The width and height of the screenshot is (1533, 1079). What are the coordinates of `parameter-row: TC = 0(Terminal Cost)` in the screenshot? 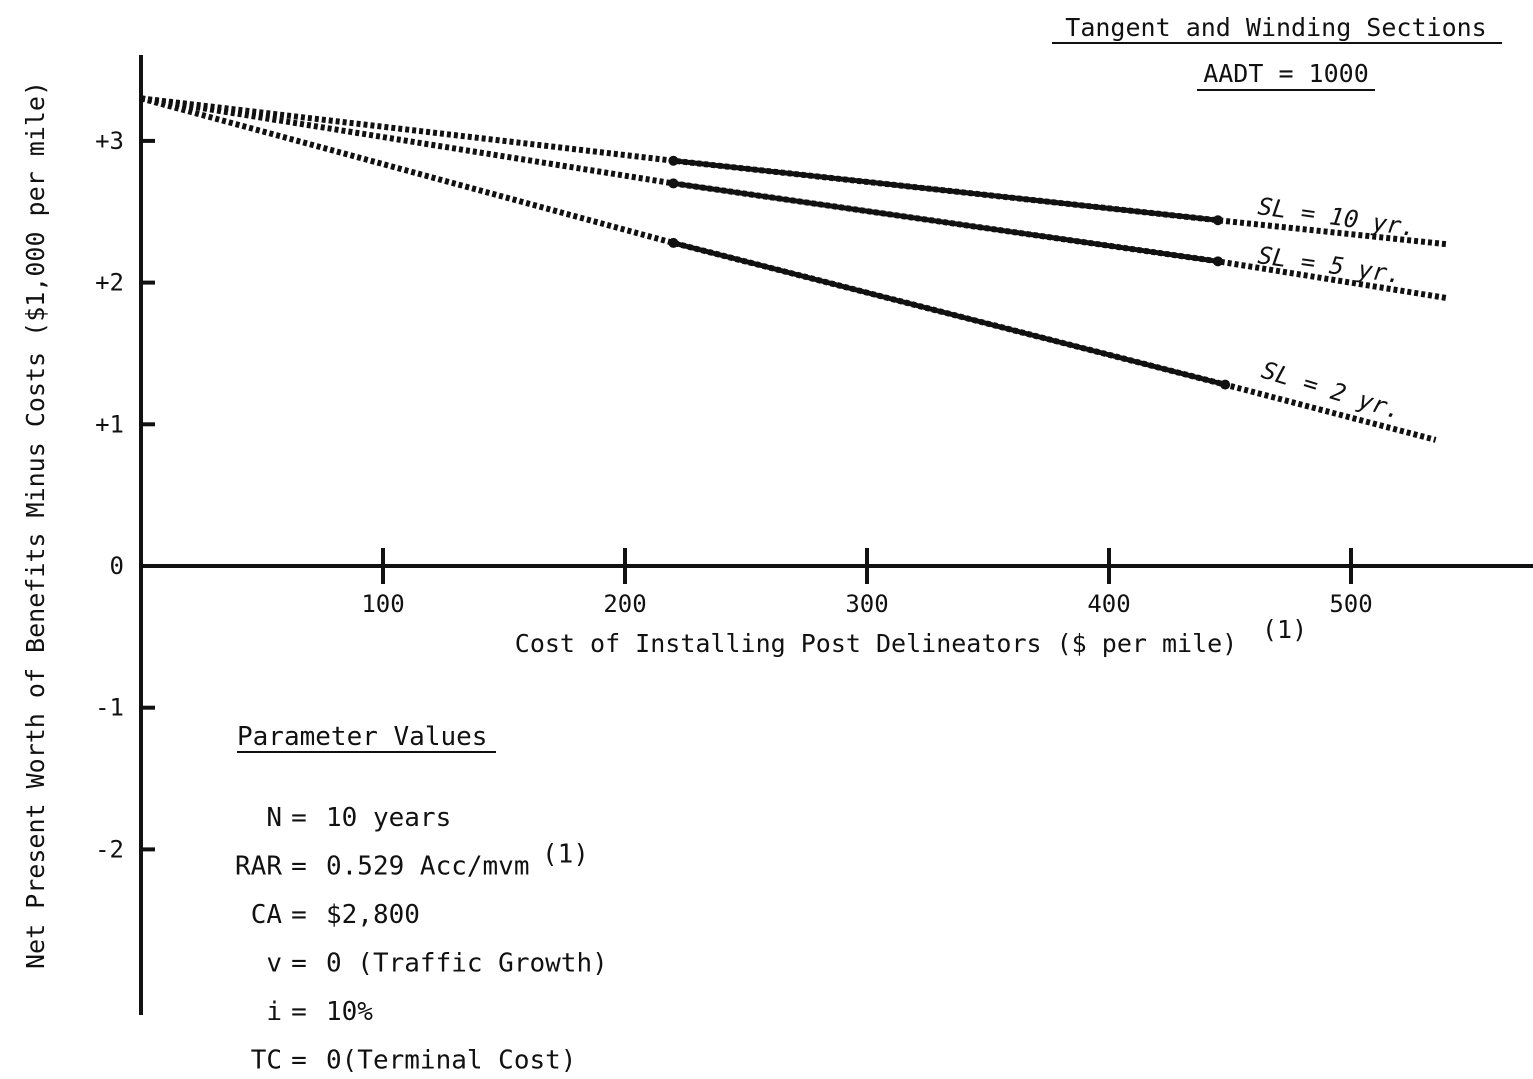 It's located at (414, 1061).